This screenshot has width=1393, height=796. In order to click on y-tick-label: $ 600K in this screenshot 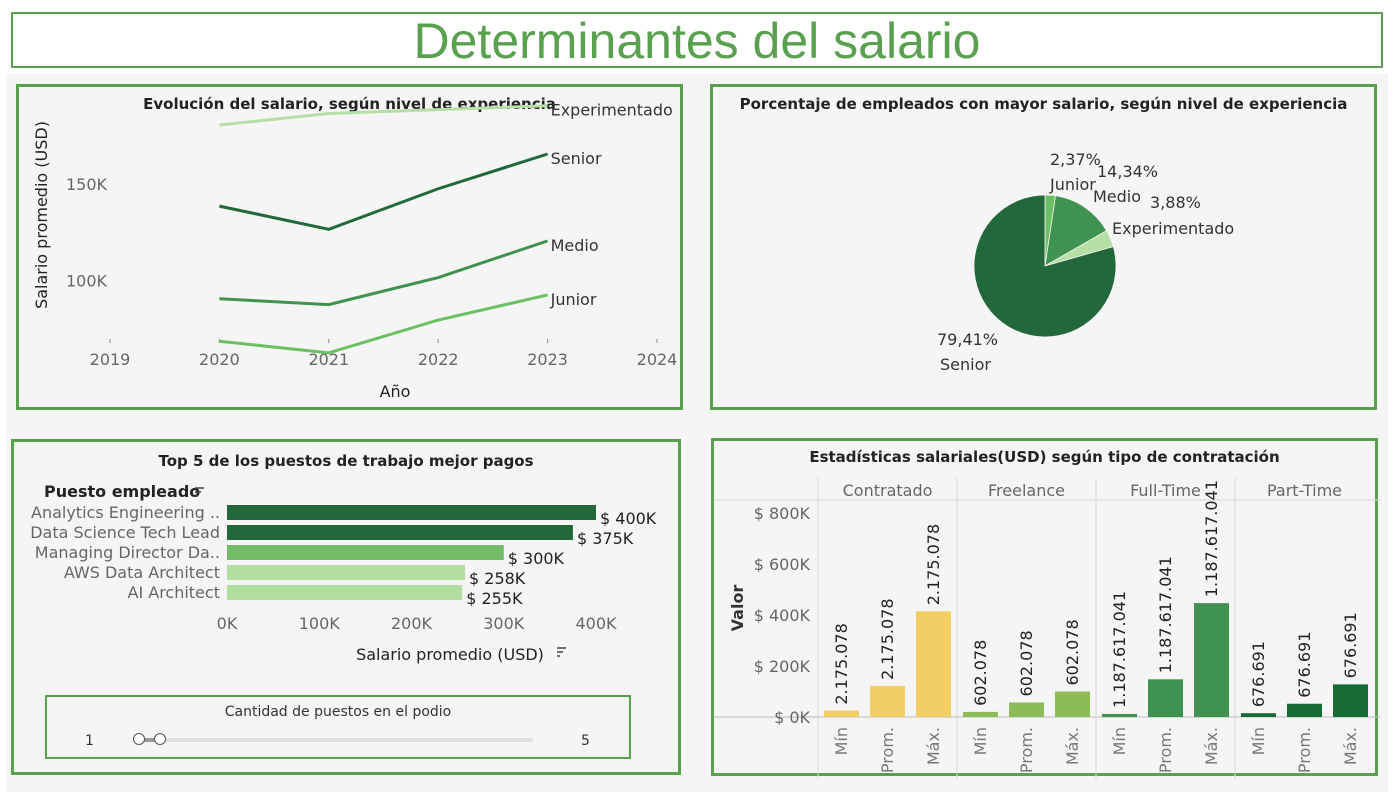, I will do `click(782, 564)`.